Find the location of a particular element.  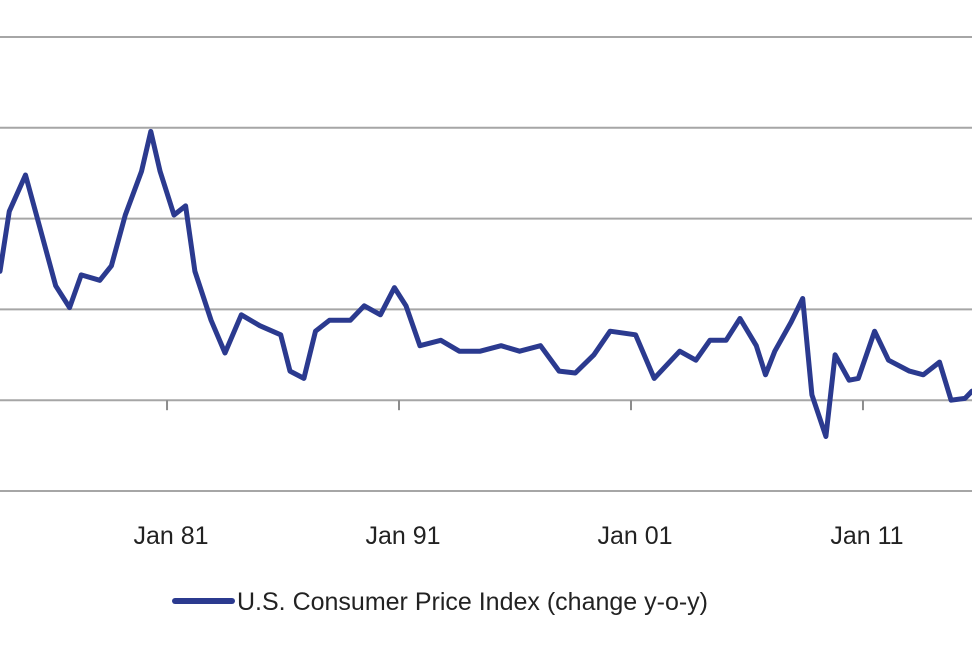

x-tick-label: Jan 81 is located at coordinates (170, 536).